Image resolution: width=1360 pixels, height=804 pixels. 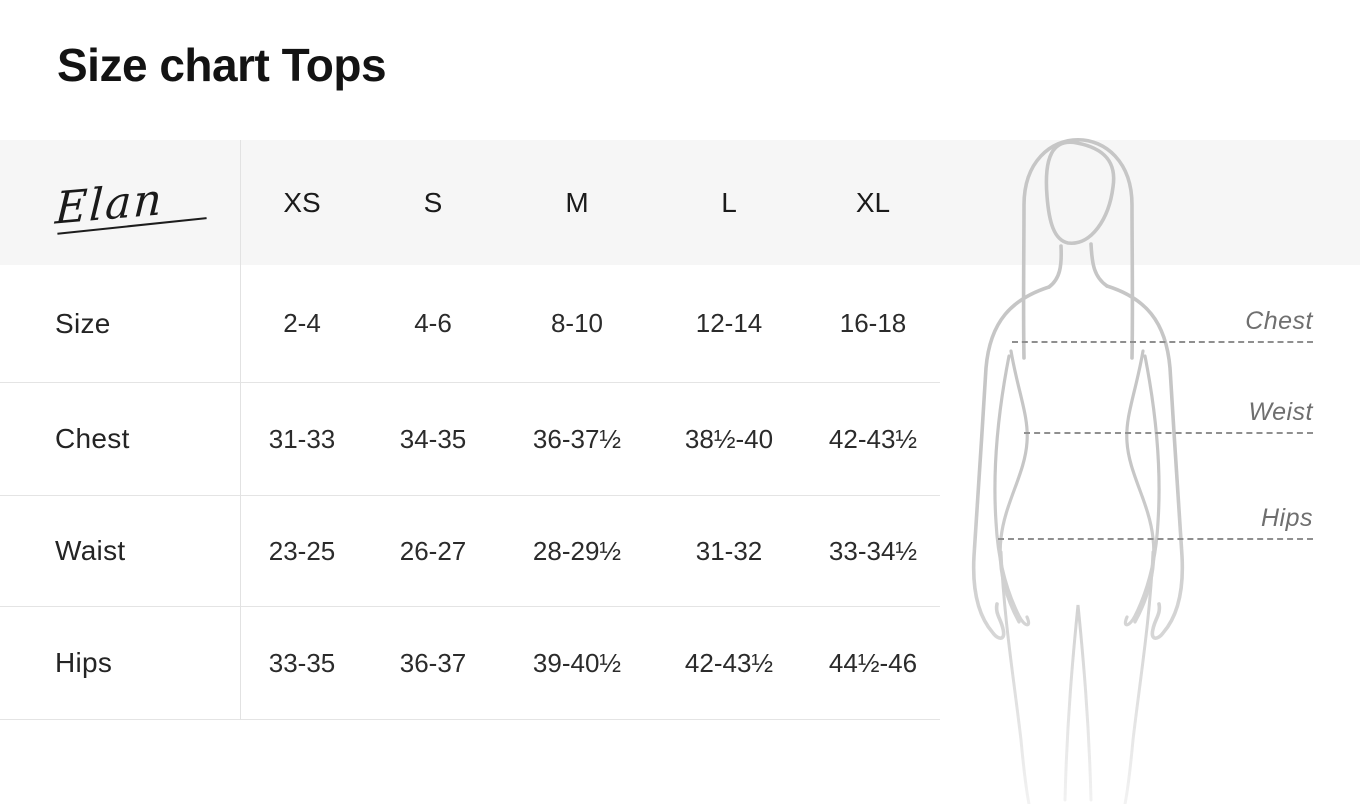 I want to click on chest-m: 36-37½, so click(x=577, y=438).